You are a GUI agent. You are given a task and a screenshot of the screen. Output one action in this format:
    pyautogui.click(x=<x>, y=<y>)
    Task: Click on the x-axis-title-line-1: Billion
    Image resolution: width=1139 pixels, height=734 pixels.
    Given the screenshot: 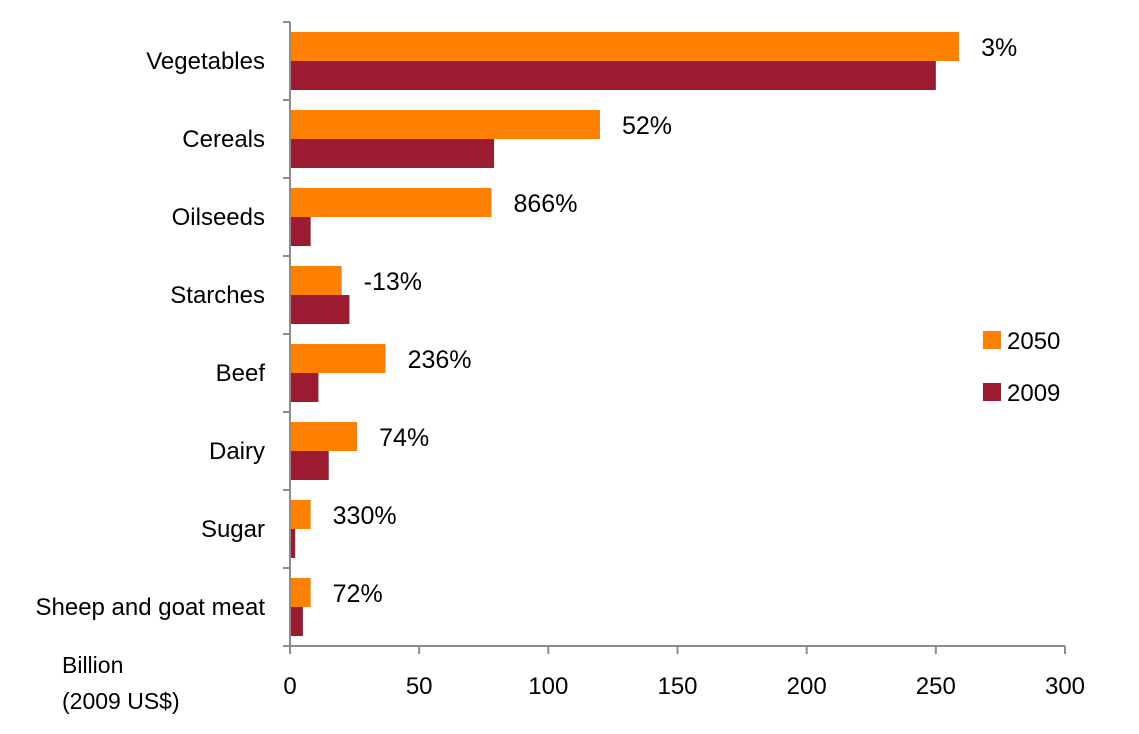 What is the action you would take?
    pyautogui.click(x=92, y=665)
    